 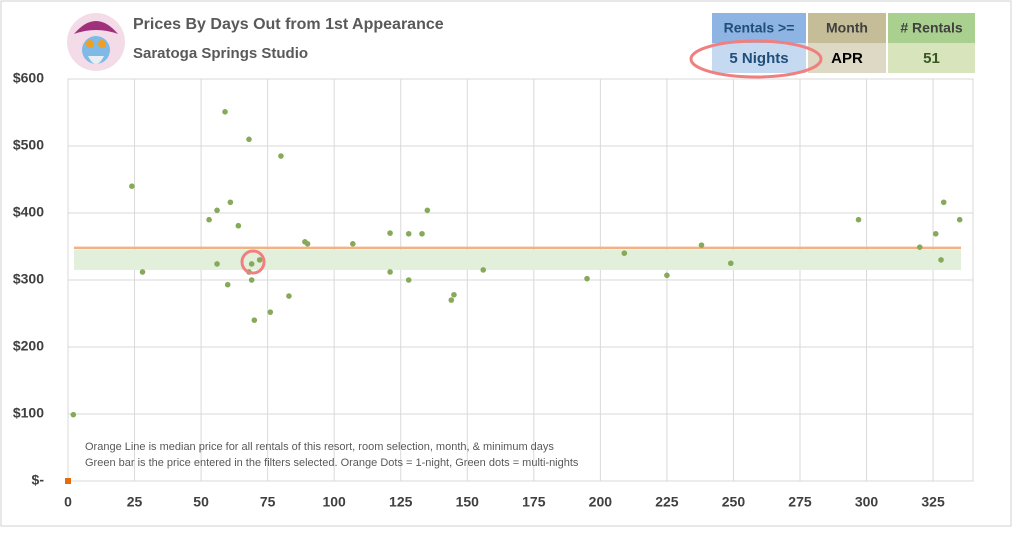 I want to click on filter-value: 5 Nights, so click(x=758, y=58).